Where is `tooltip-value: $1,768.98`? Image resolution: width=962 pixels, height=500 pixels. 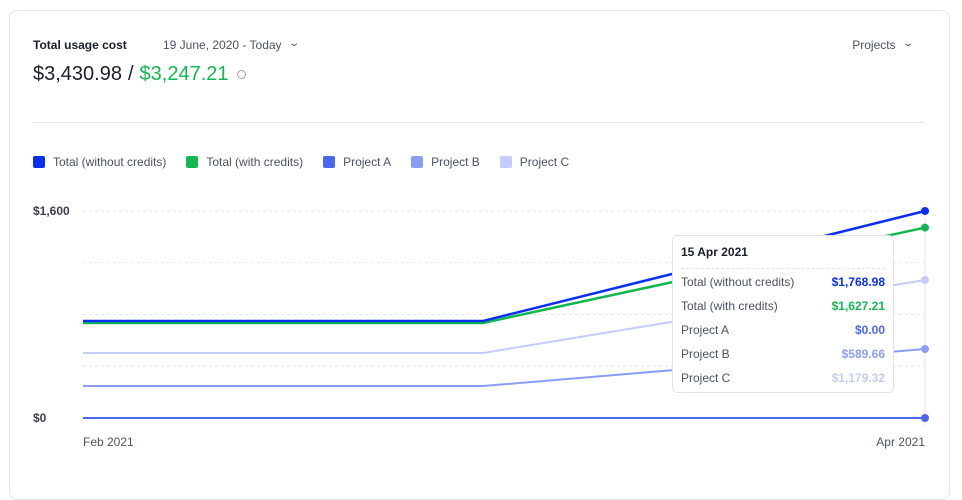 tooltip-value: $1,768.98 is located at coordinates (858, 282).